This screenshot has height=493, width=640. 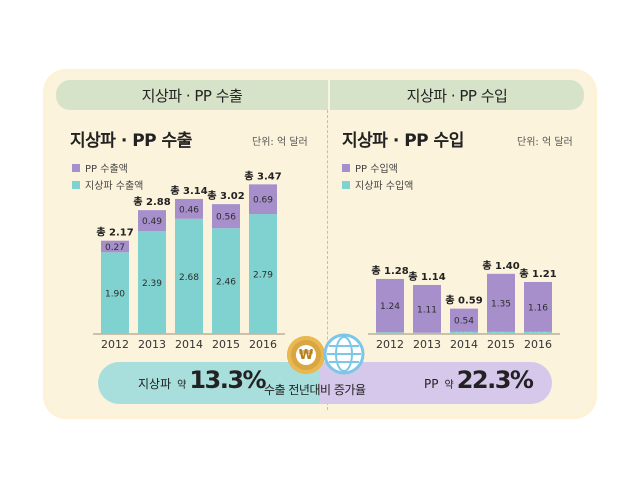 I want to click on won-symbol-icon: ₩, so click(x=306, y=355).